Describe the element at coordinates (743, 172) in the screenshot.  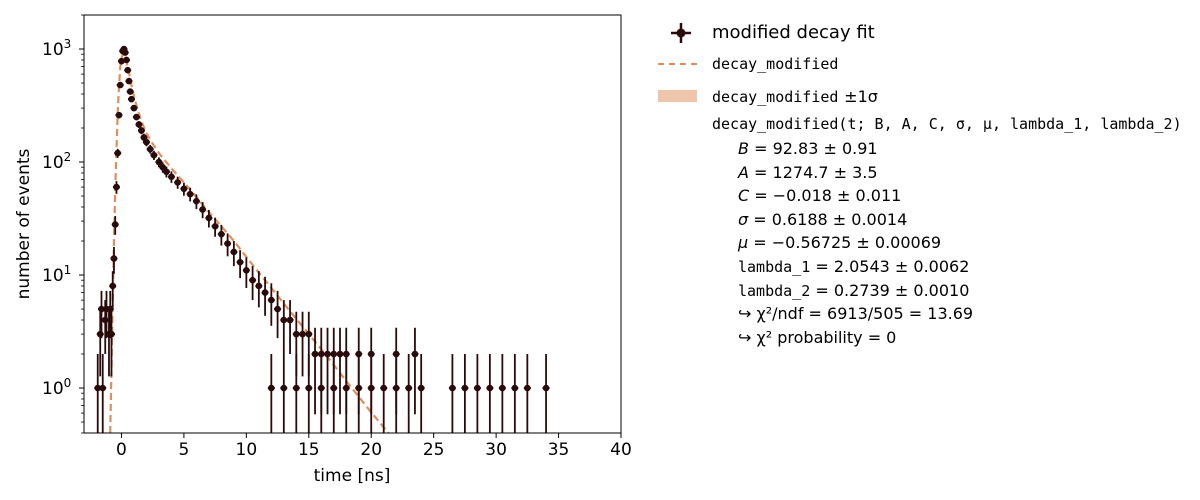
I see `fit-param-name: A` at that location.